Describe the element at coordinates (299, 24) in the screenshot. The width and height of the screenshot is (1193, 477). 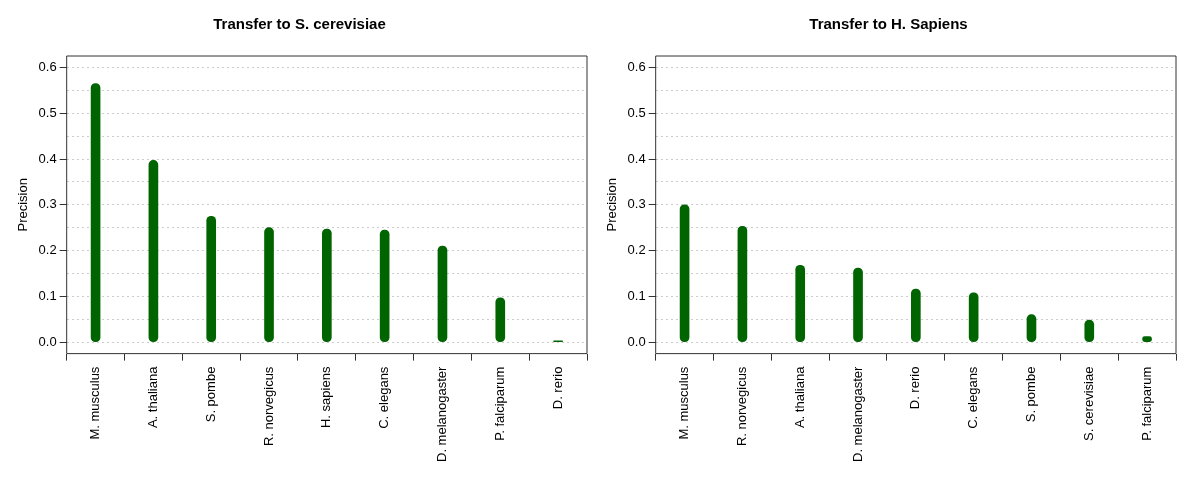
I see `chart-title: Transfer to S. cerevisiae` at that location.